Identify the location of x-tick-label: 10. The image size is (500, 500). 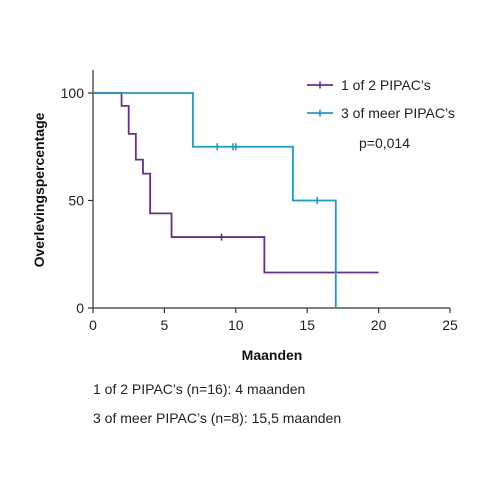
(236, 325).